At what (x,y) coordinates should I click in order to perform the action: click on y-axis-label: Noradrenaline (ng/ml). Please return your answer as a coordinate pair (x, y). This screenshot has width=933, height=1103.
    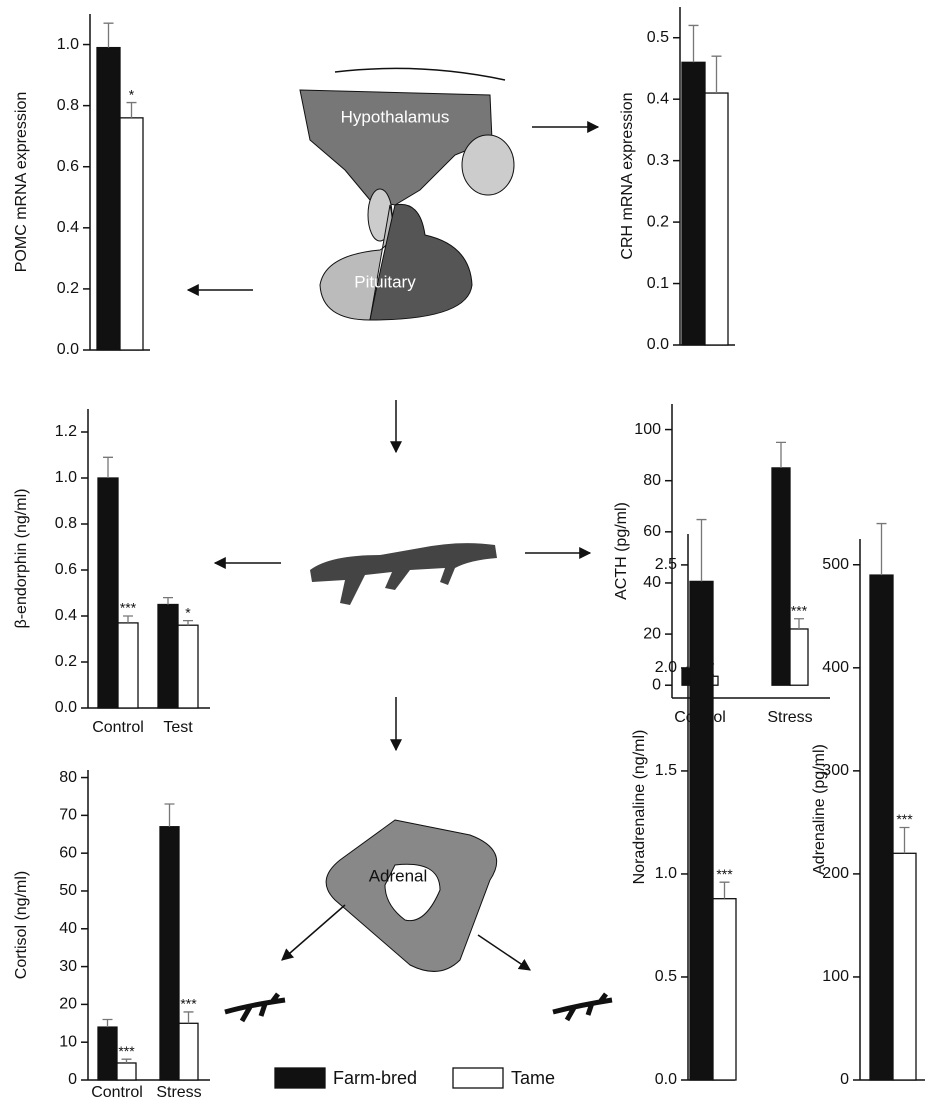
    Looking at the image, I should click on (639, 807).